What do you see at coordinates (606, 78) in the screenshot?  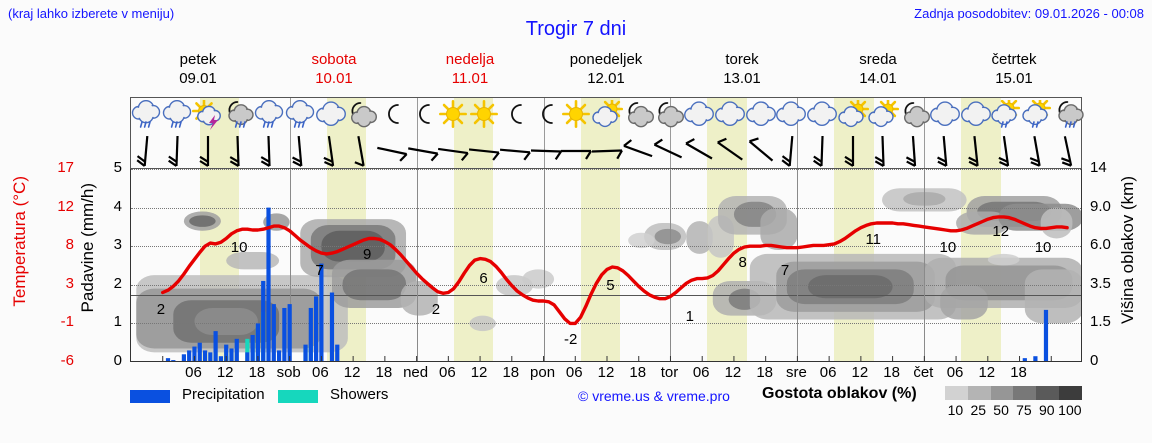 I see `day-date: 12.01` at bounding box center [606, 78].